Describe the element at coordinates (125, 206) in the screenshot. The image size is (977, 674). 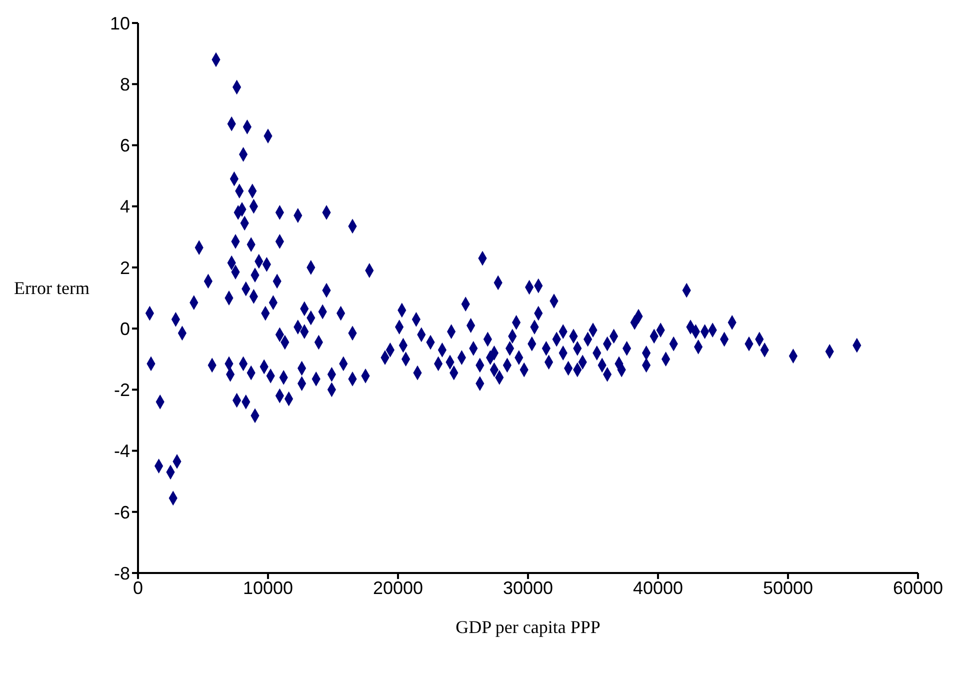
I see `y-tick-label: 4` at that location.